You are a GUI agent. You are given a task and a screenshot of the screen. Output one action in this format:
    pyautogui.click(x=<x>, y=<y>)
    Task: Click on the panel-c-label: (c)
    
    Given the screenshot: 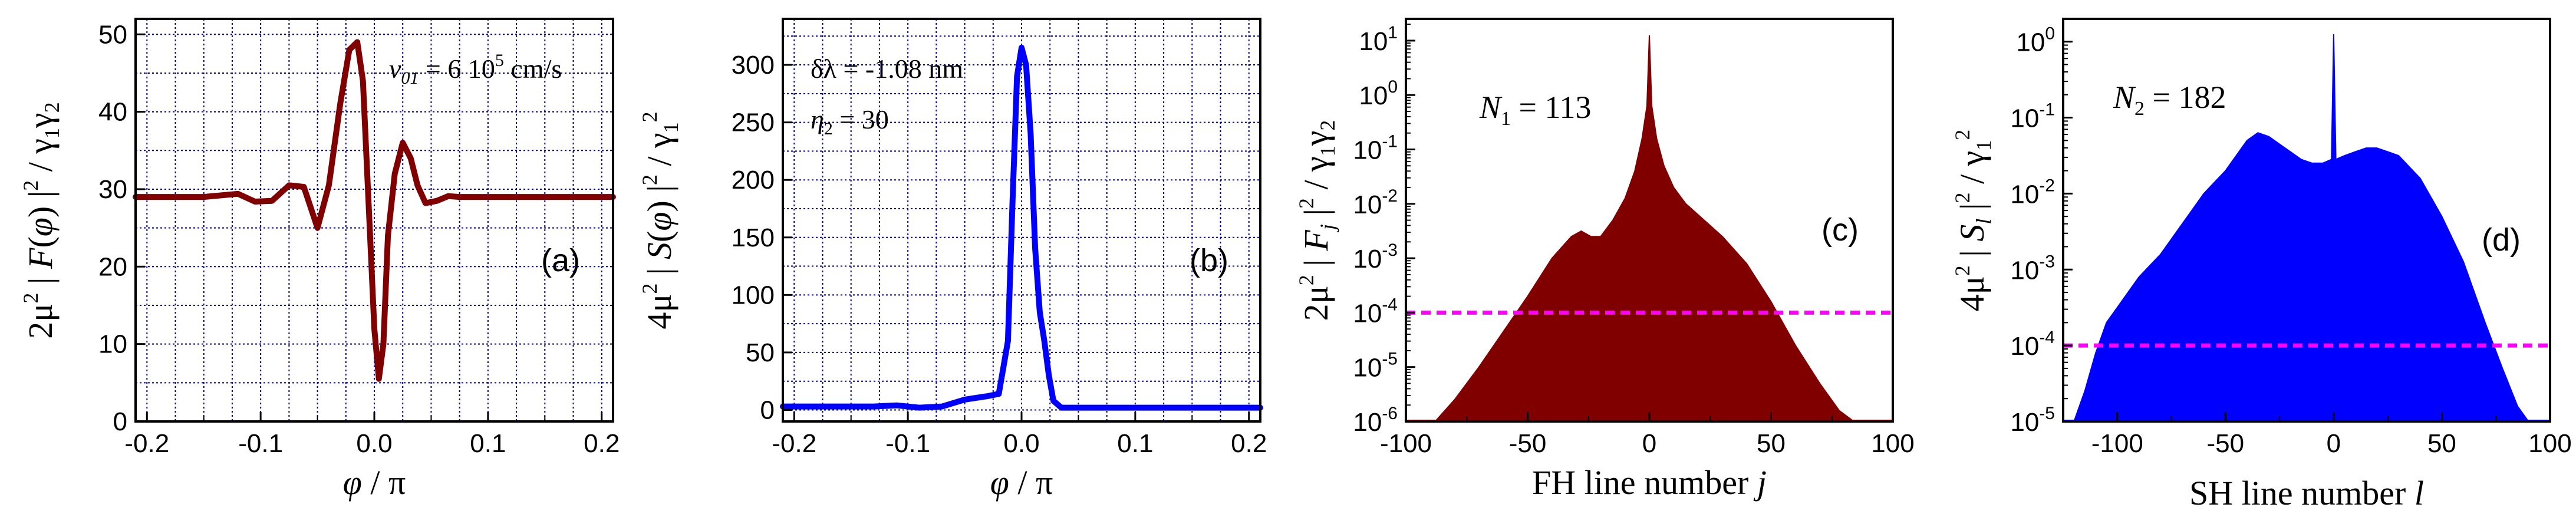 What is the action you would take?
    pyautogui.click(x=1840, y=230)
    